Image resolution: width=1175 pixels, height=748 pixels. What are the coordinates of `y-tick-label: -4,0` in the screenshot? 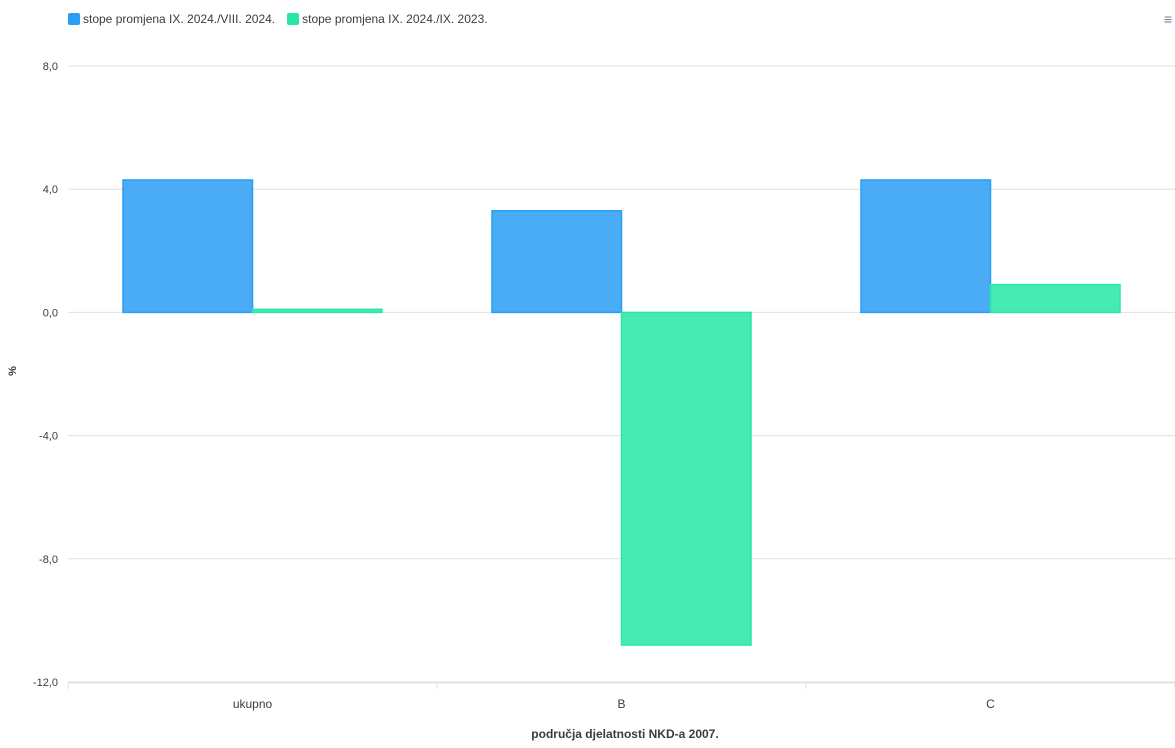 It's located at (48, 437).